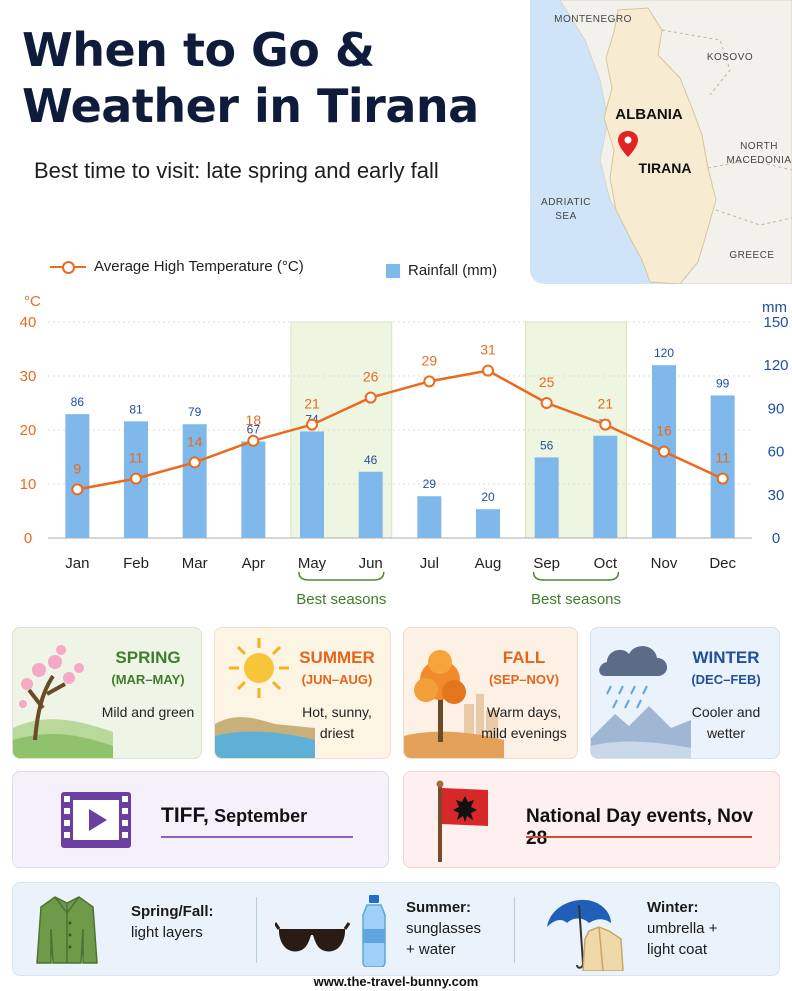  Describe the element at coordinates (136, 478) in the screenshot. I see `temperature-point-feb` at that location.